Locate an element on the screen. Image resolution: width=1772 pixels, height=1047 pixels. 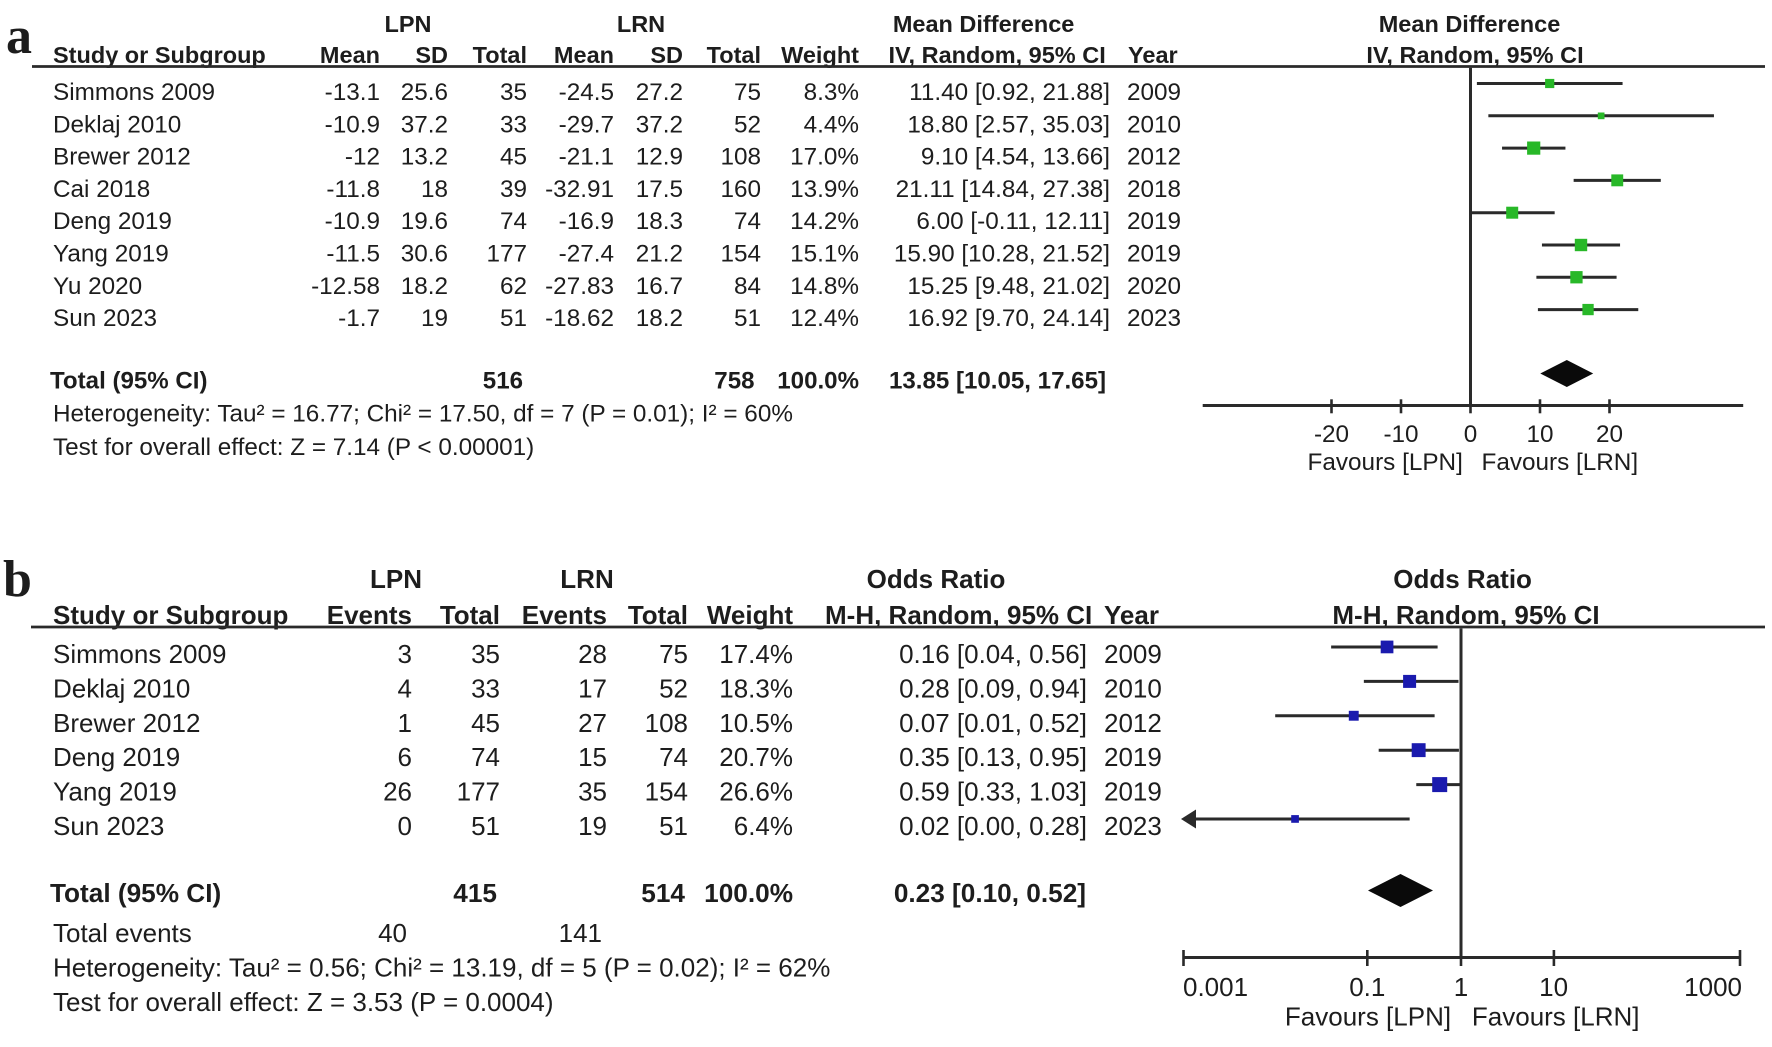
svg-text: Events is located at coordinates (369, 615).